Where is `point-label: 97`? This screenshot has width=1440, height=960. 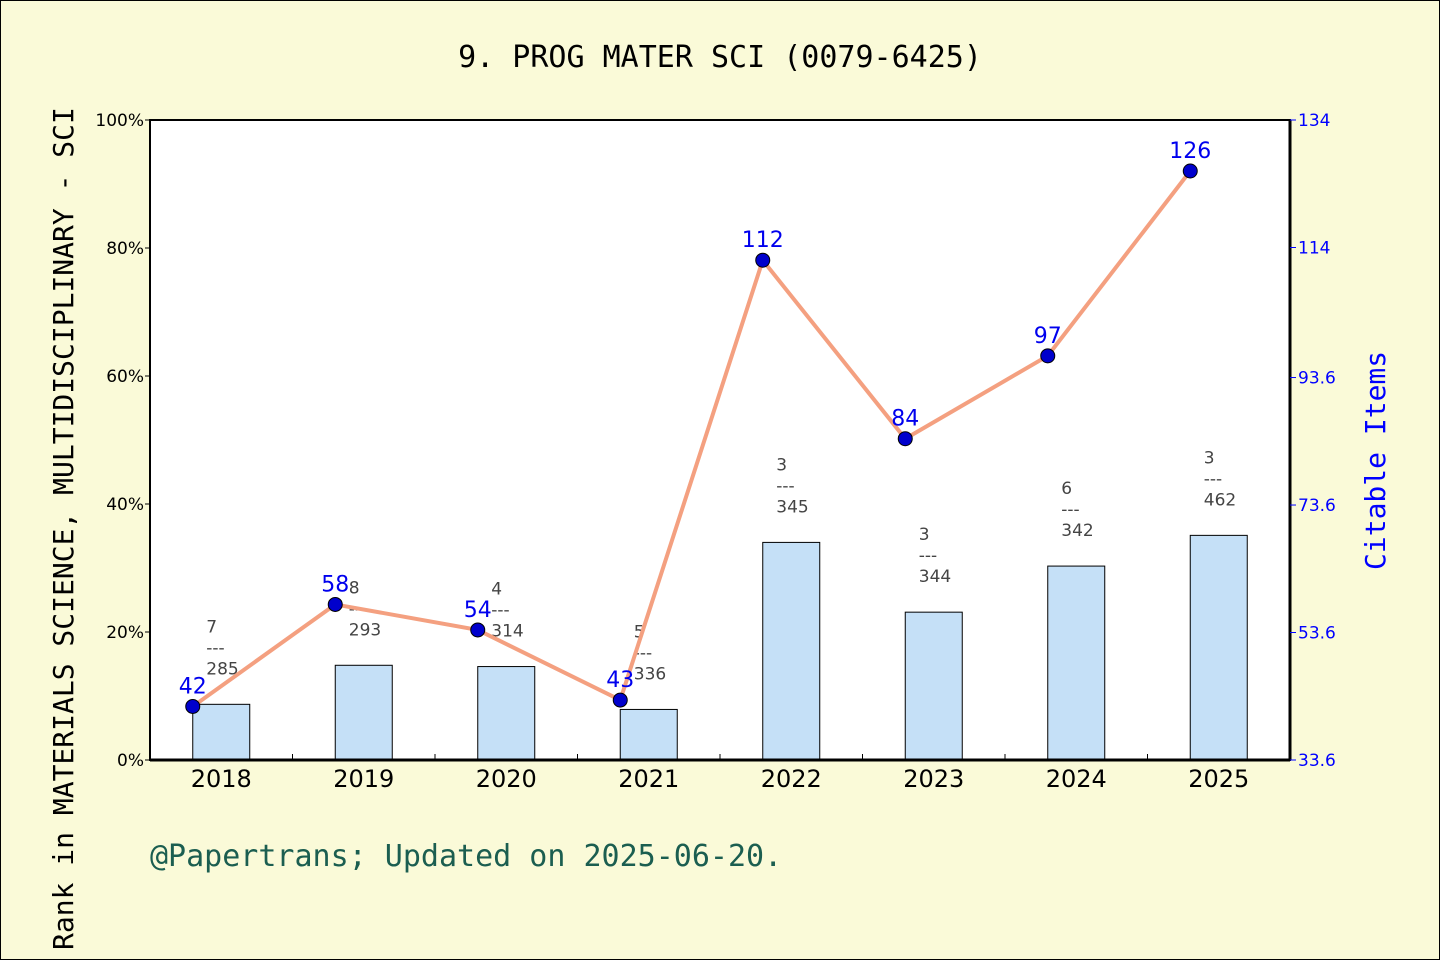 point-label: 97 is located at coordinates (1048, 336).